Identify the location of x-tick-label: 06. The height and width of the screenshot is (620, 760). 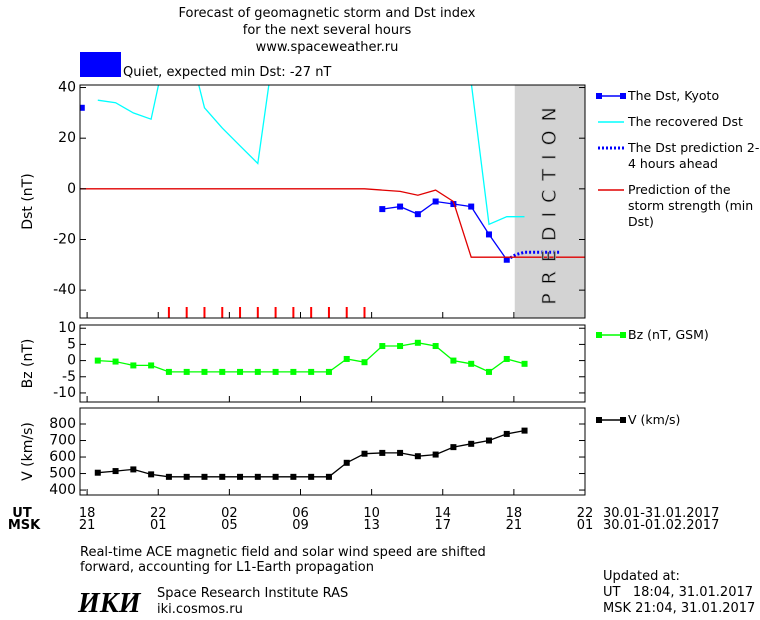
(300, 513).